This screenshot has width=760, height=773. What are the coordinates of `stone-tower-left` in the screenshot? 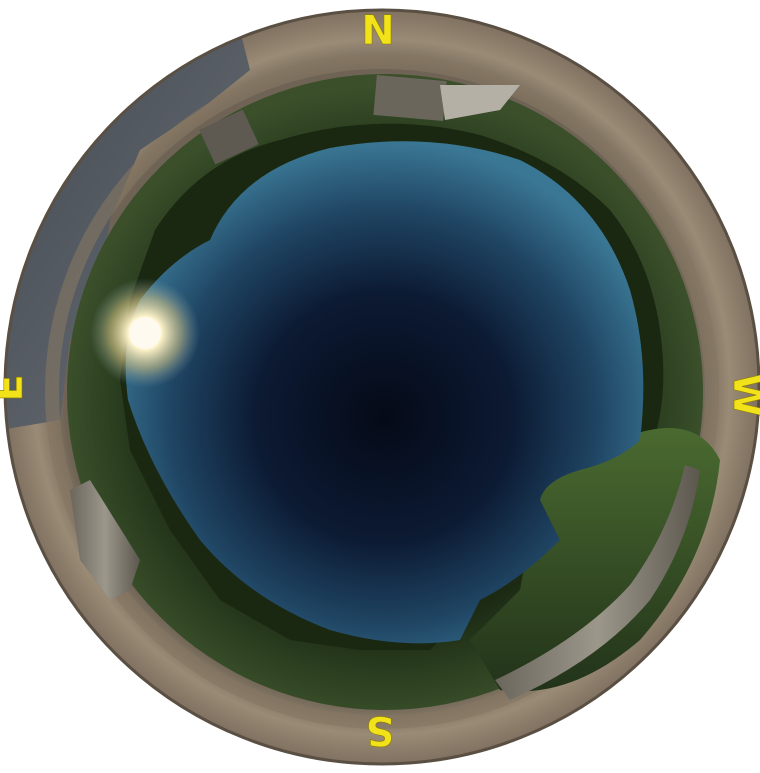 It's located at (229, 137).